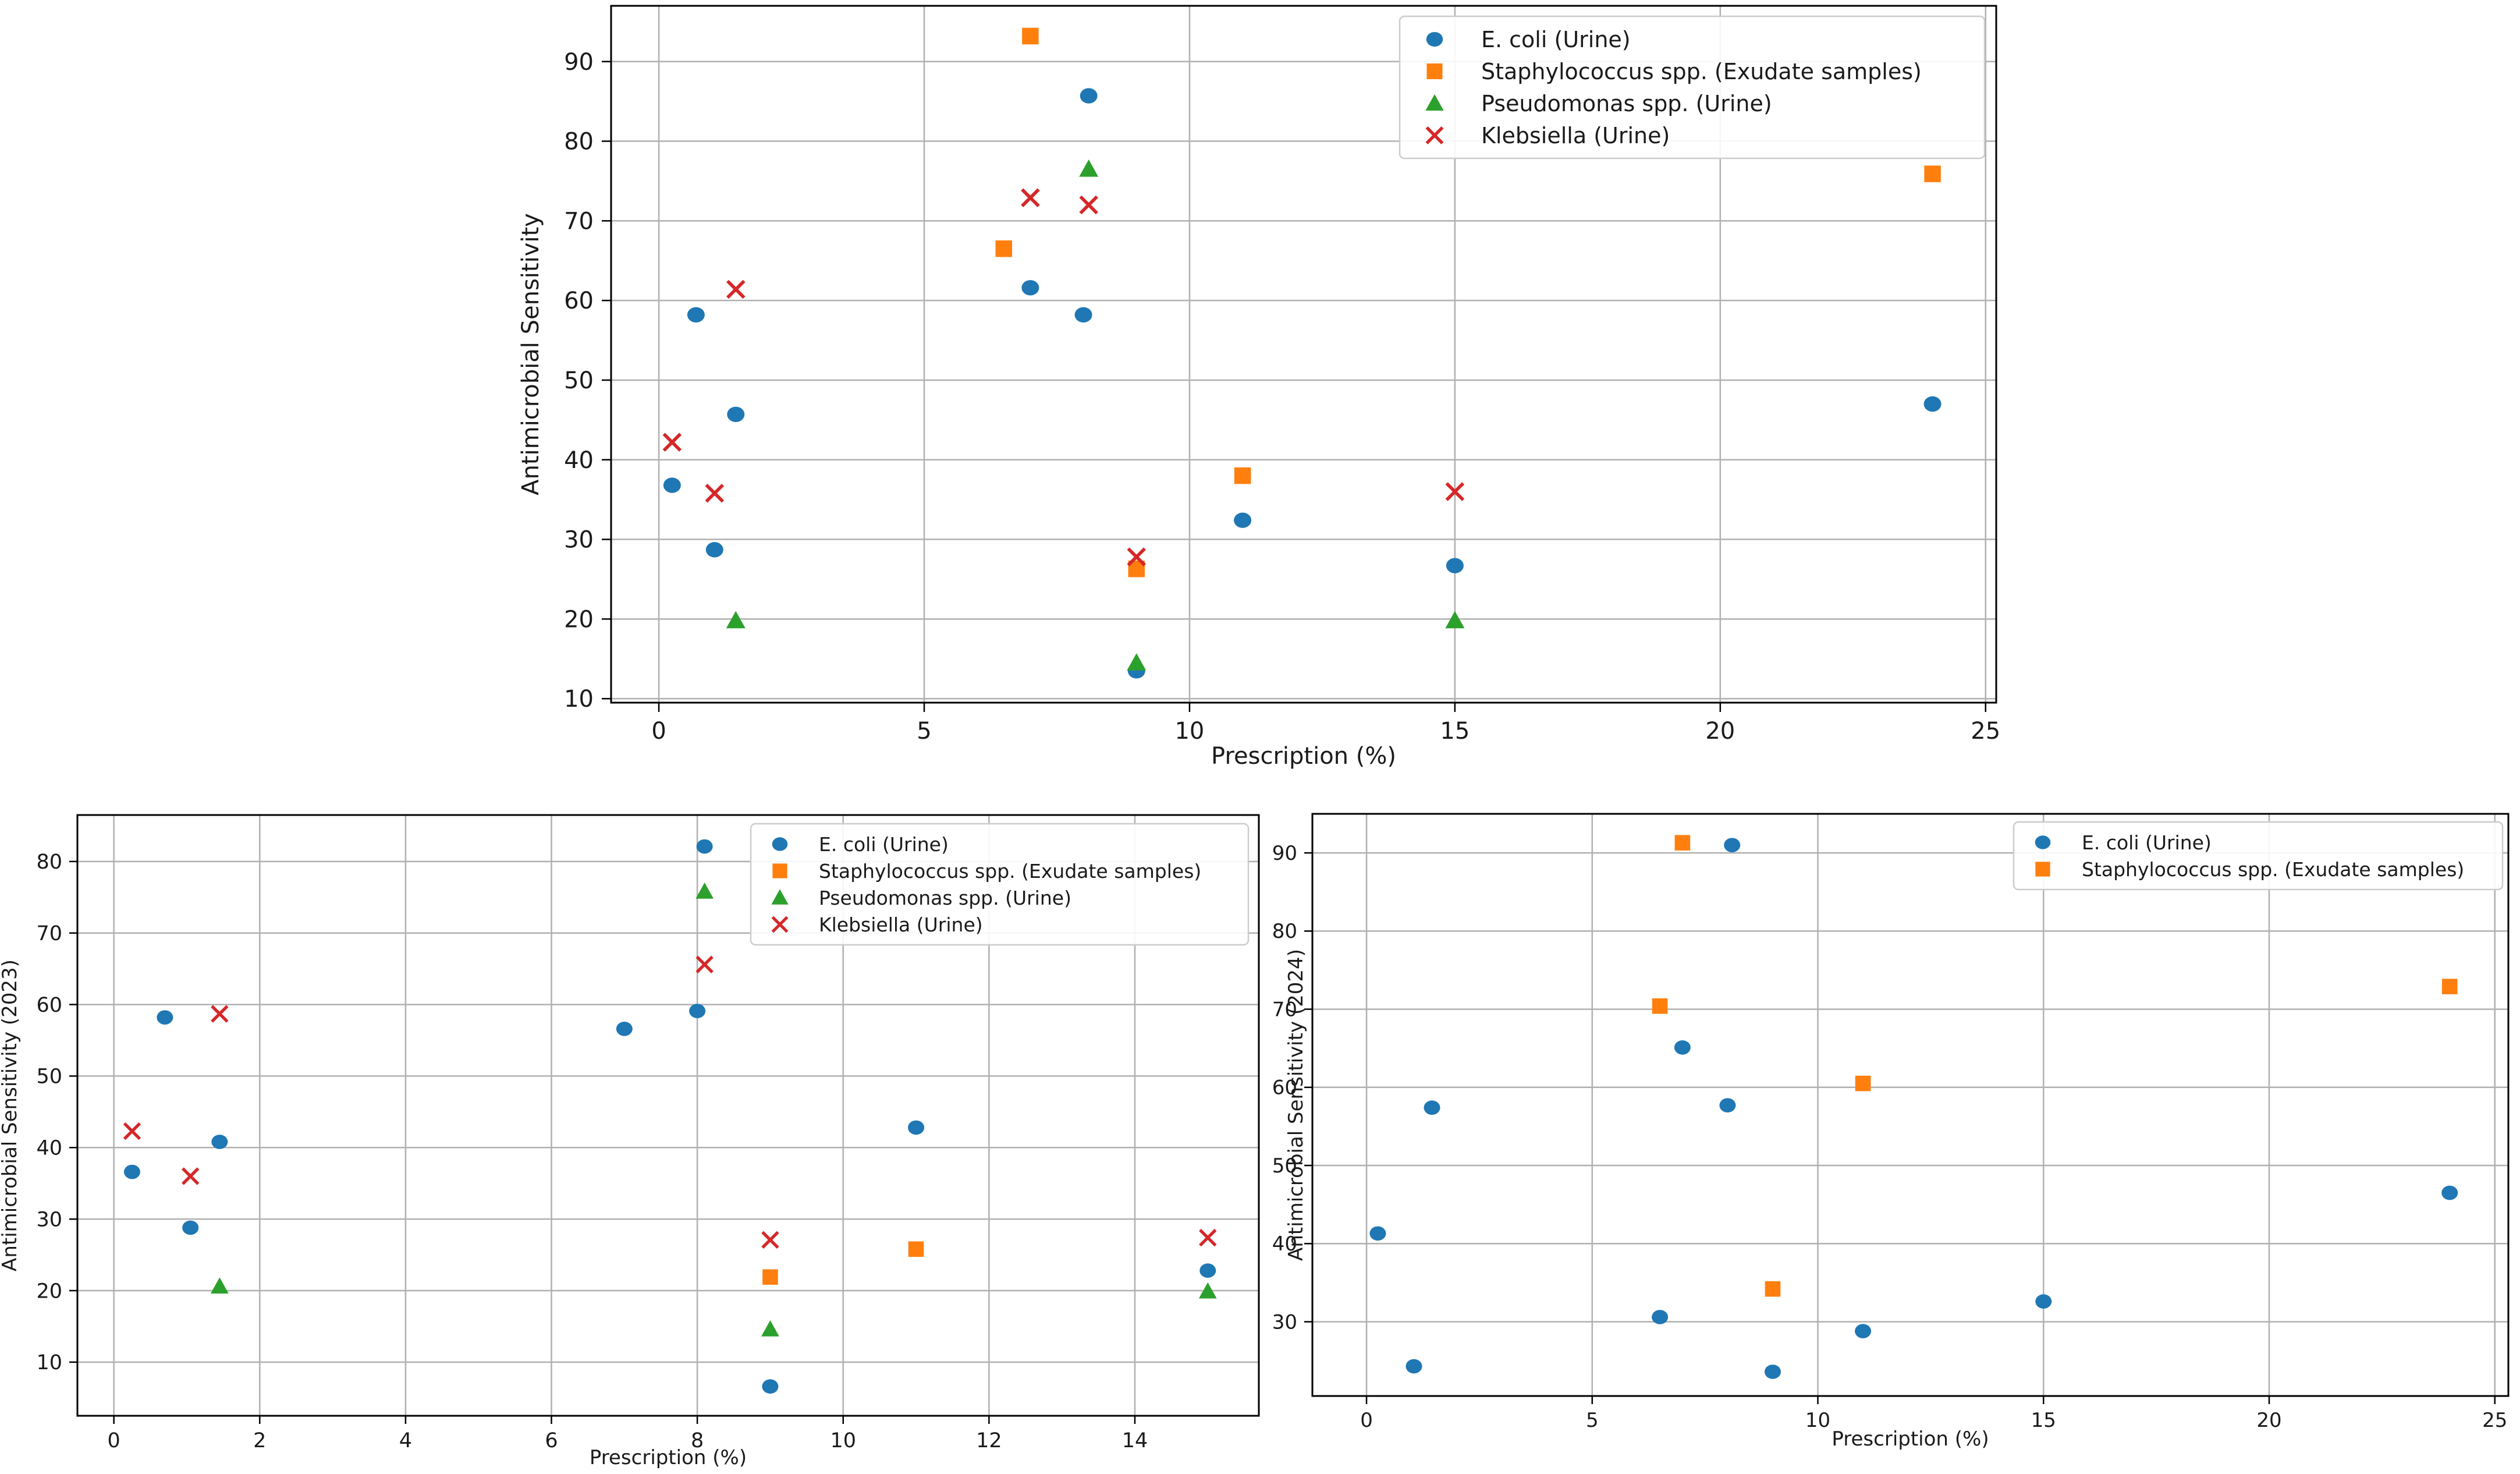 This screenshot has height=1474, width=2520. What do you see at coordinates (551, 1440) in the screenshot?
I see `x-tick-label: 6` at bounding box center [551, 1440].